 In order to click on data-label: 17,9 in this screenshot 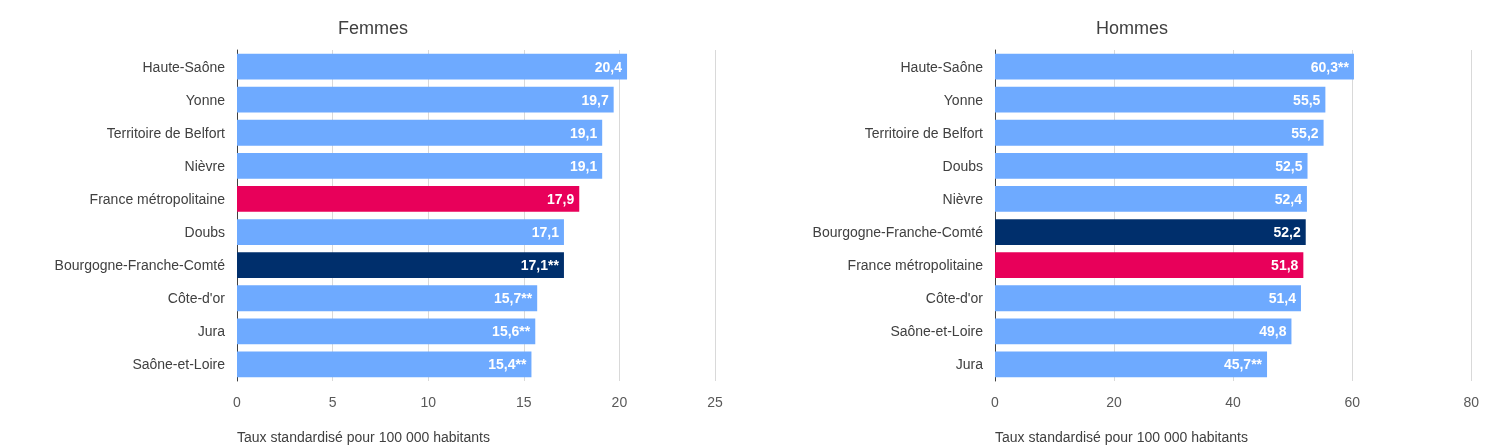, I will do `click(561, 198)`.